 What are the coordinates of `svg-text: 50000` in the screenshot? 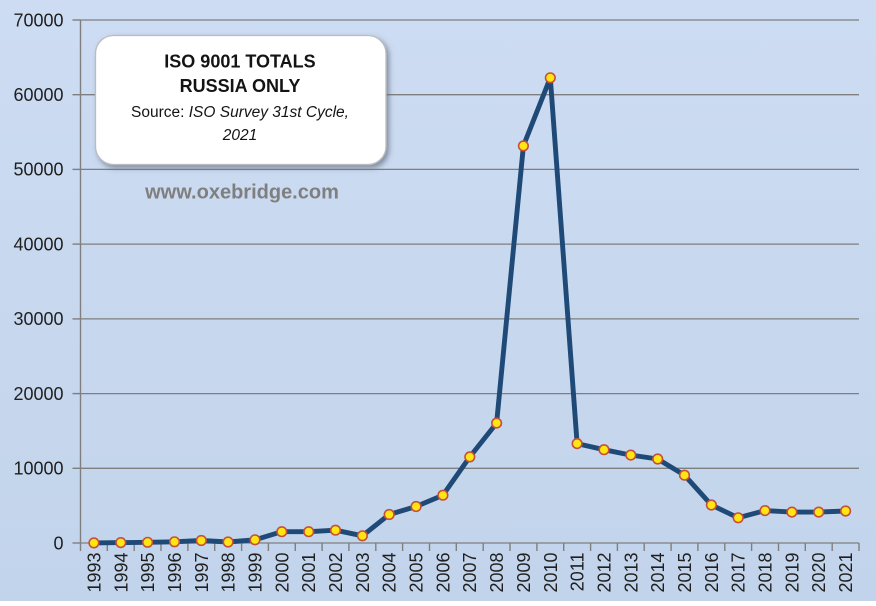 It's located at (38, 170).